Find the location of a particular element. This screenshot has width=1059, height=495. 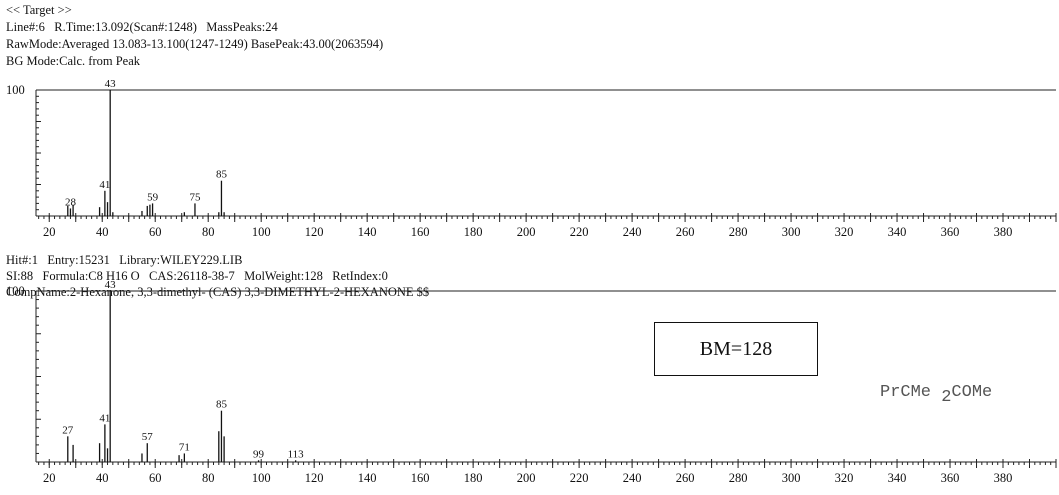

formula-tail: COMe is located at coordinates (972, 392).